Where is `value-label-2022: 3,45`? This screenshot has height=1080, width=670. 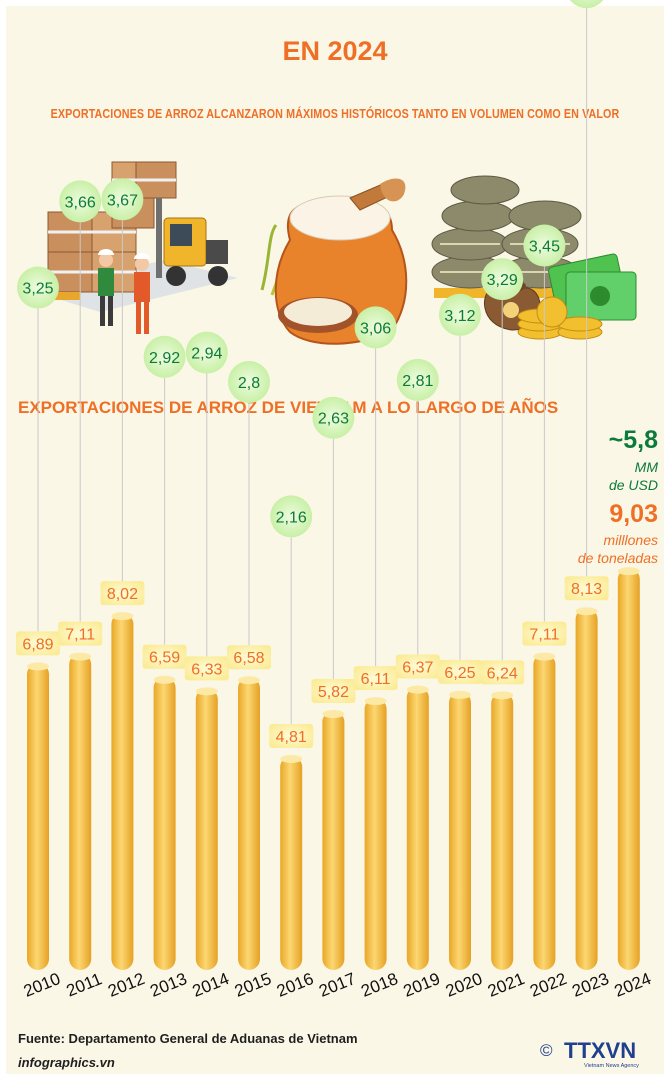
value-label-2022: 3,45 is located at coordinates (544, 247).